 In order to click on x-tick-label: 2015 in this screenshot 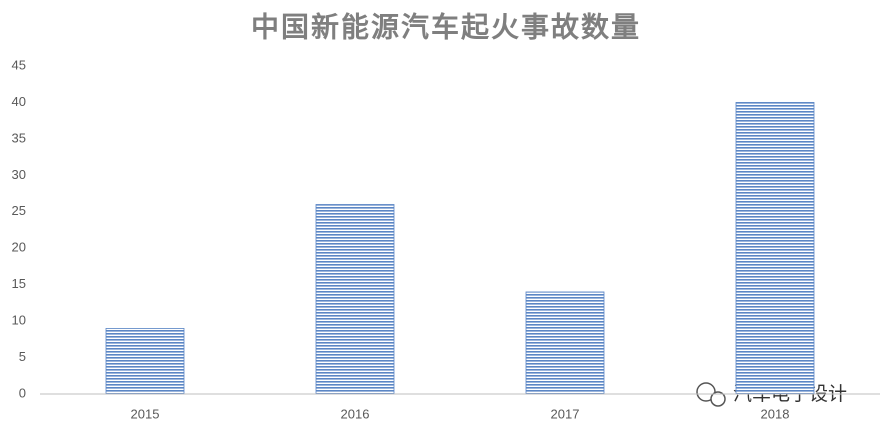, I will do `click(145, 413)`.